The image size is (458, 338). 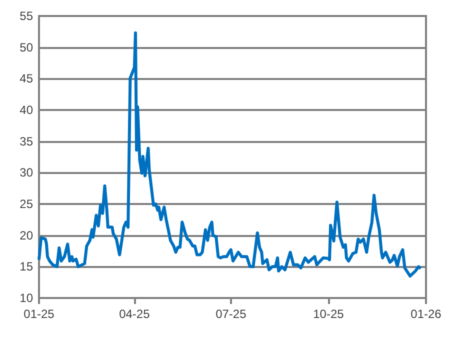 What do you see at coordinates (134, 314) in the screenshot?
I see `x-tick-label: 04-25` at bounding box center [134, 314].